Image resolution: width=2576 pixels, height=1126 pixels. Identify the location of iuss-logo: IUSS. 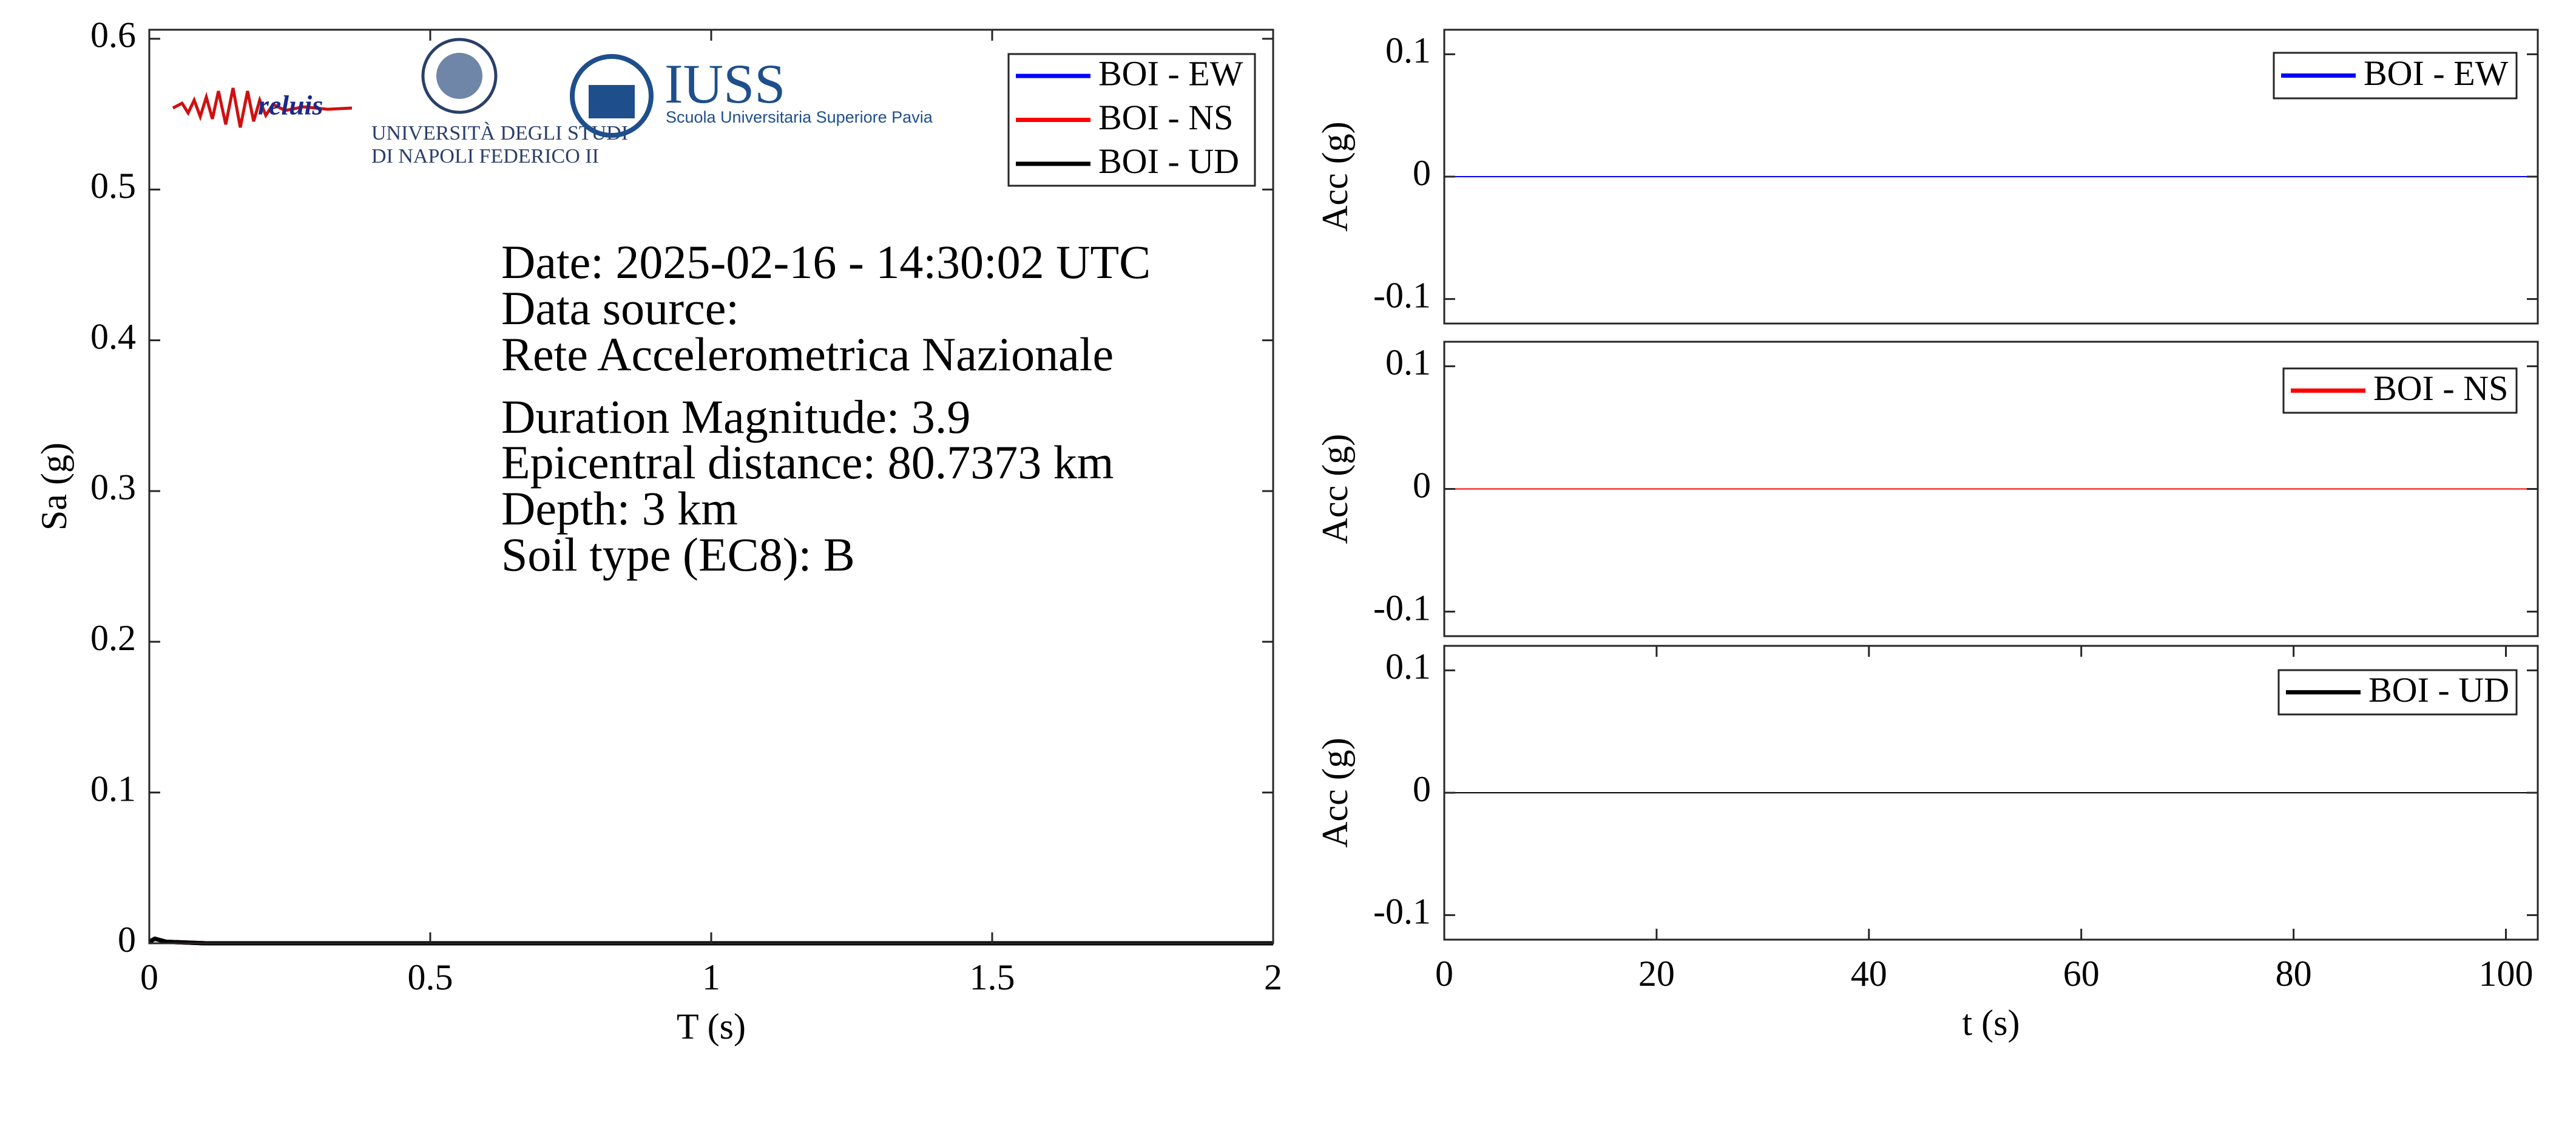
(724, 84).